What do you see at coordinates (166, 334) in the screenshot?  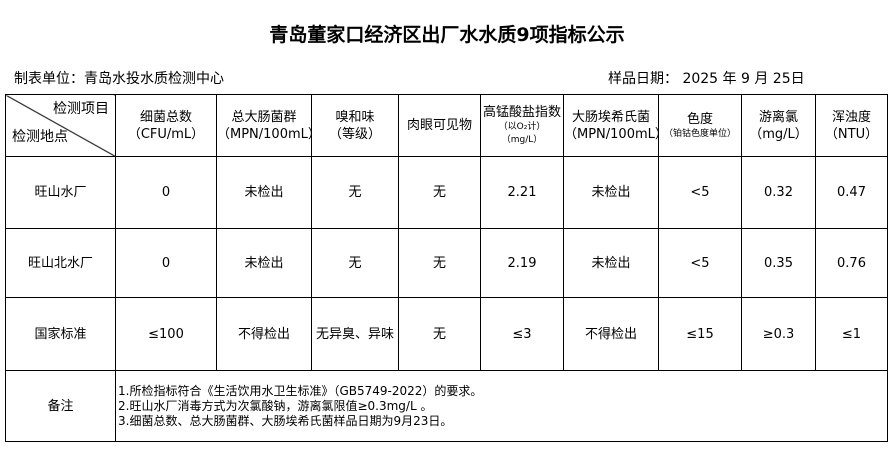 I see `value-cell: ≤100` at bounding box center [166, 334].